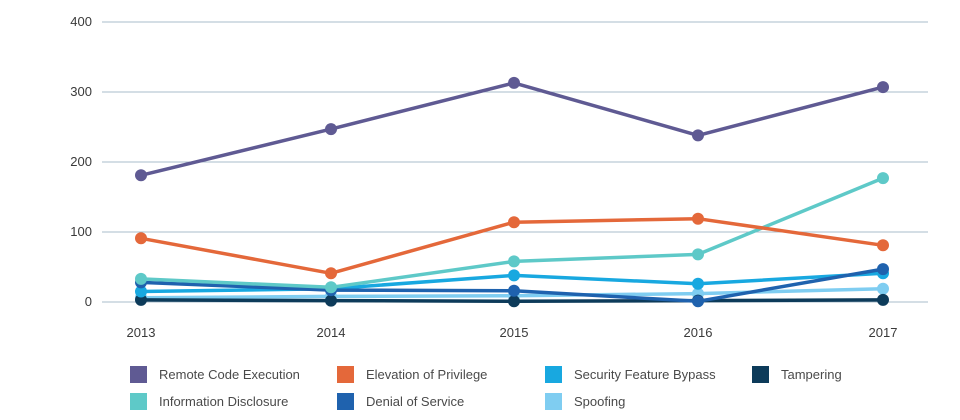 The height and width of the screenshot is (420, 960). I want to click on x-tick-label: 2015, so click(514, 332).